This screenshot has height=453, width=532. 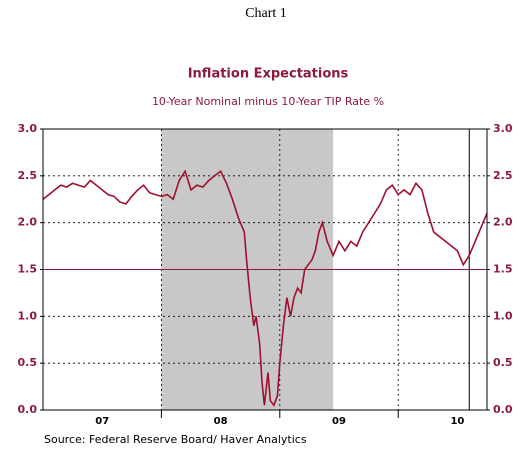 I want to click on x-tick-label: 07, so click(x=102, y=421).